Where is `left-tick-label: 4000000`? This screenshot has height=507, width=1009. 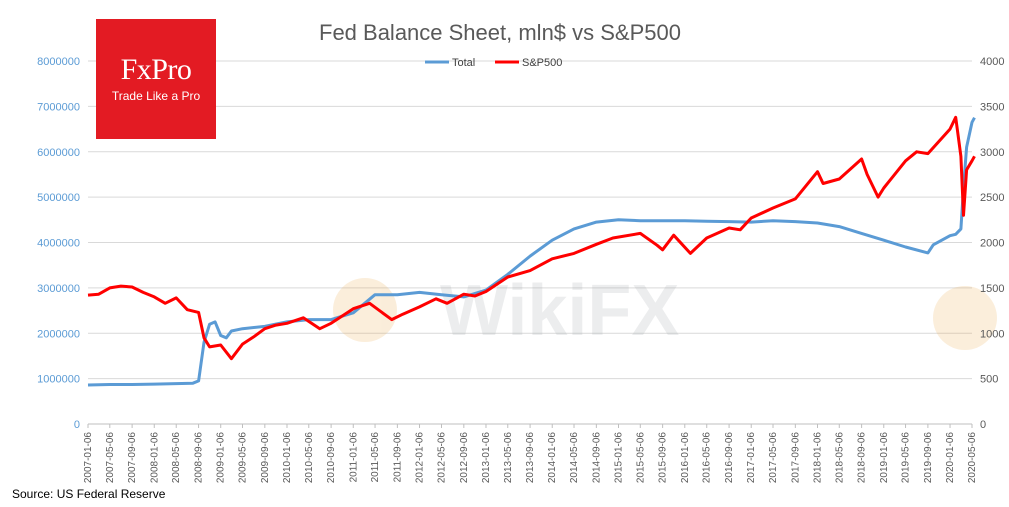 left-tick-label: 4000000 is located at coordinates (58, 244).